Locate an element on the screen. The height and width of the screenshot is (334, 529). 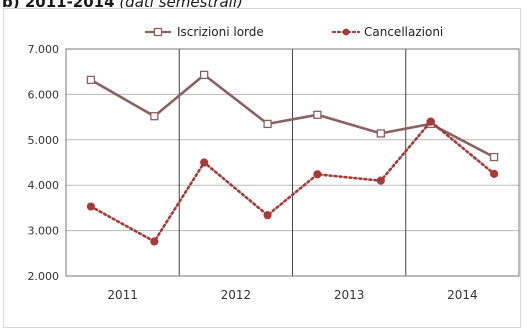
chart-heading: b) 2011-2014 (dati semestrali) is located at coordinates (122, 5).